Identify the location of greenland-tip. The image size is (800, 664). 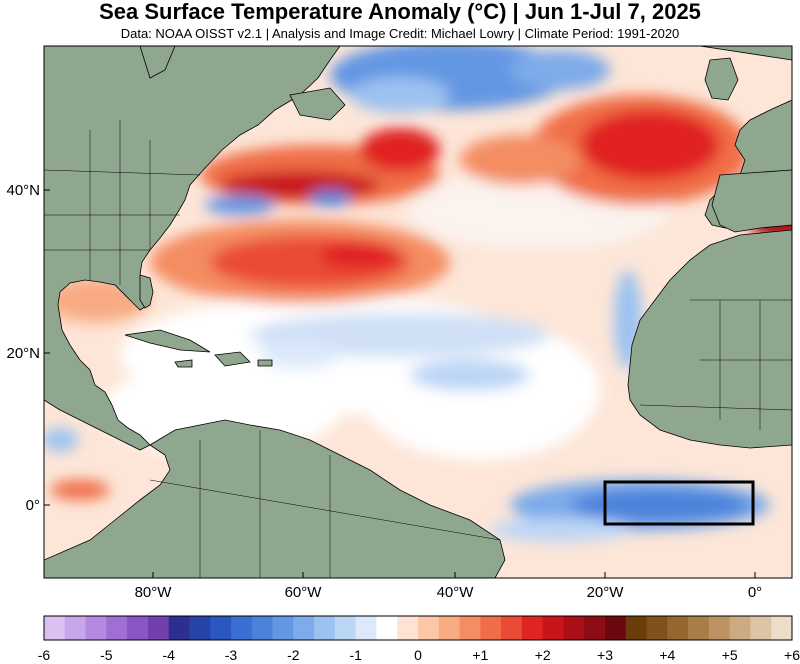
(157, 62).